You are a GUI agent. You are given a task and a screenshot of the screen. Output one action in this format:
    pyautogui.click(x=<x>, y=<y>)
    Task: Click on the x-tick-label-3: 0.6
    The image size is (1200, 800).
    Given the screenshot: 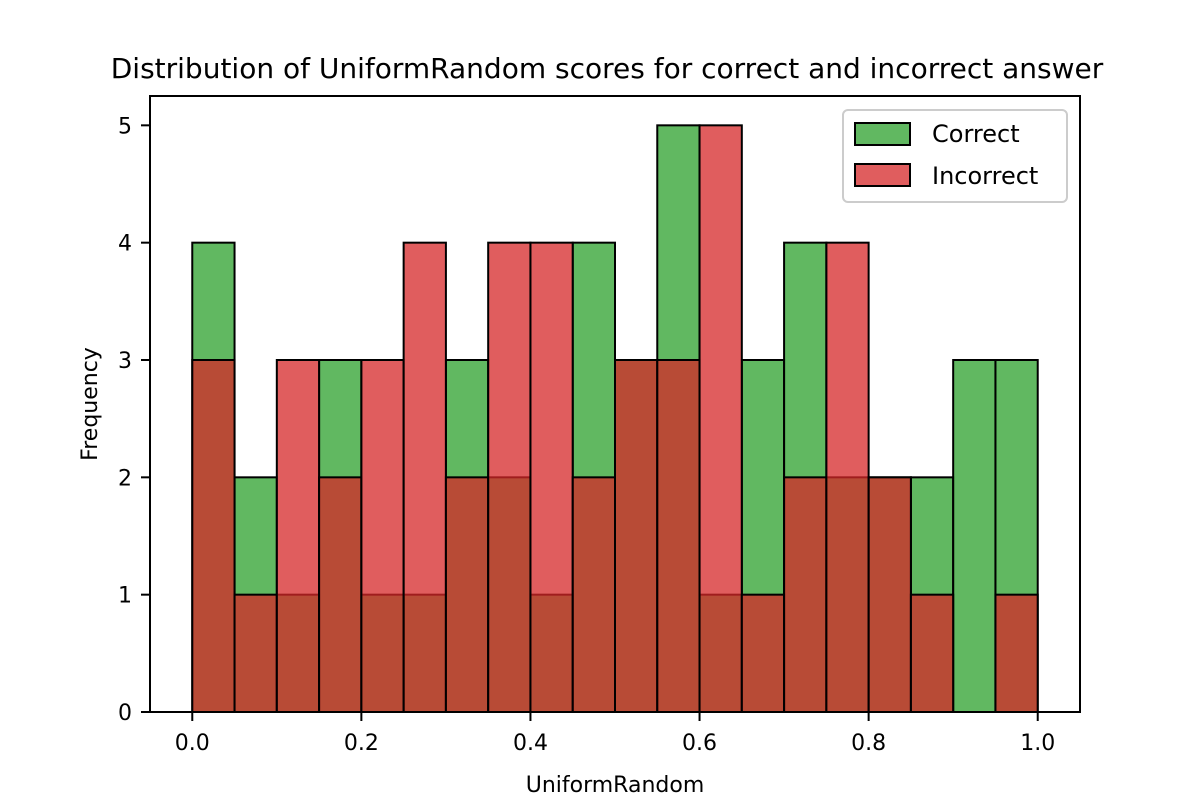 What is the action you would take?
    pyautogui.click(x=699, y=743)
    